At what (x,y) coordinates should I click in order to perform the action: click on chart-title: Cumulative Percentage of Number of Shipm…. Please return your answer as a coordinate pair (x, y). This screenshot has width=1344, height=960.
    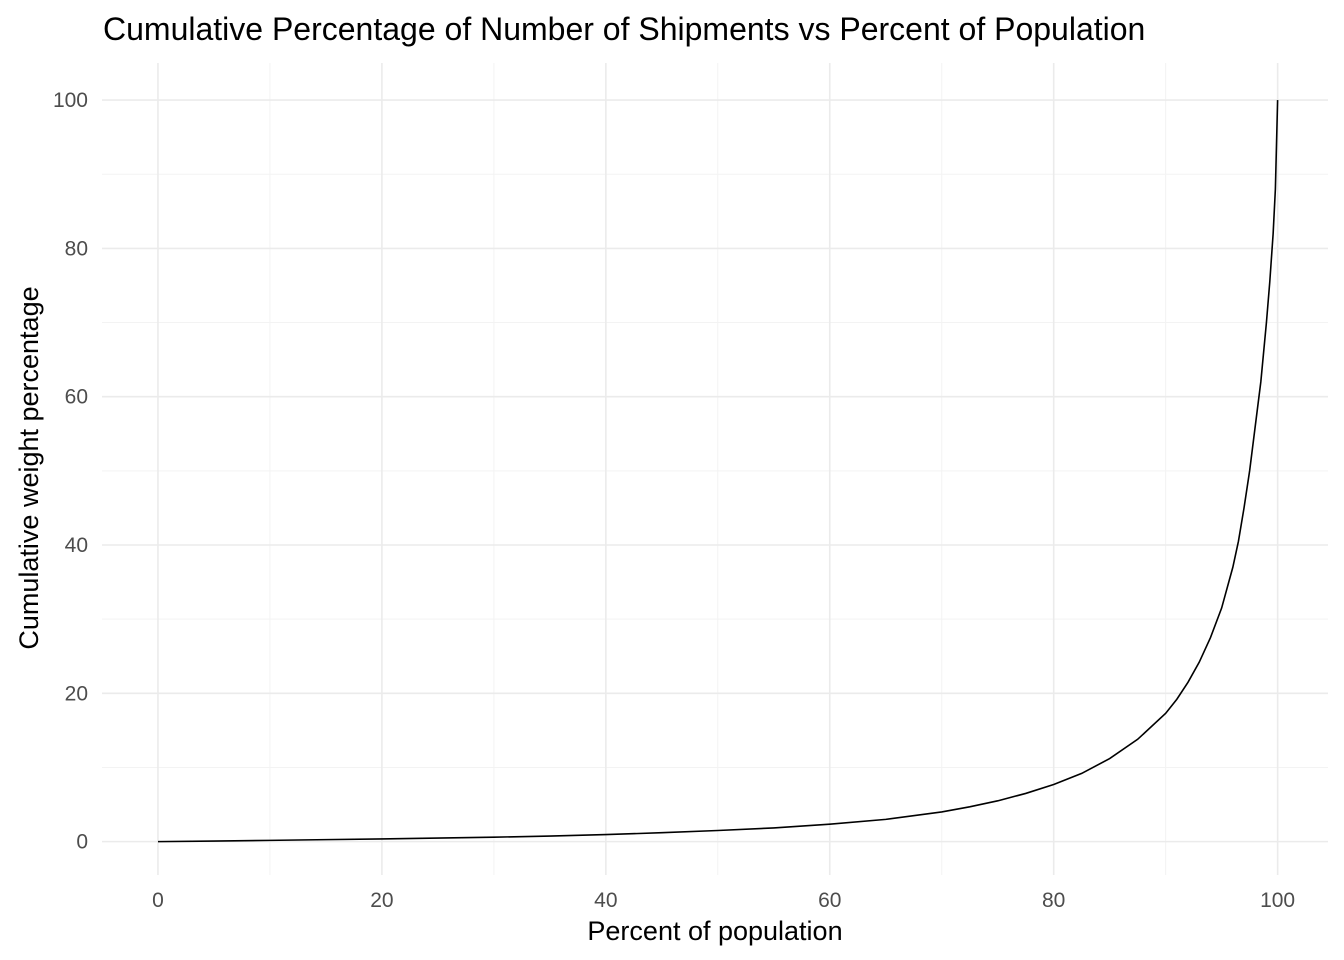
    Looking at the image, I should click on (624, 29).